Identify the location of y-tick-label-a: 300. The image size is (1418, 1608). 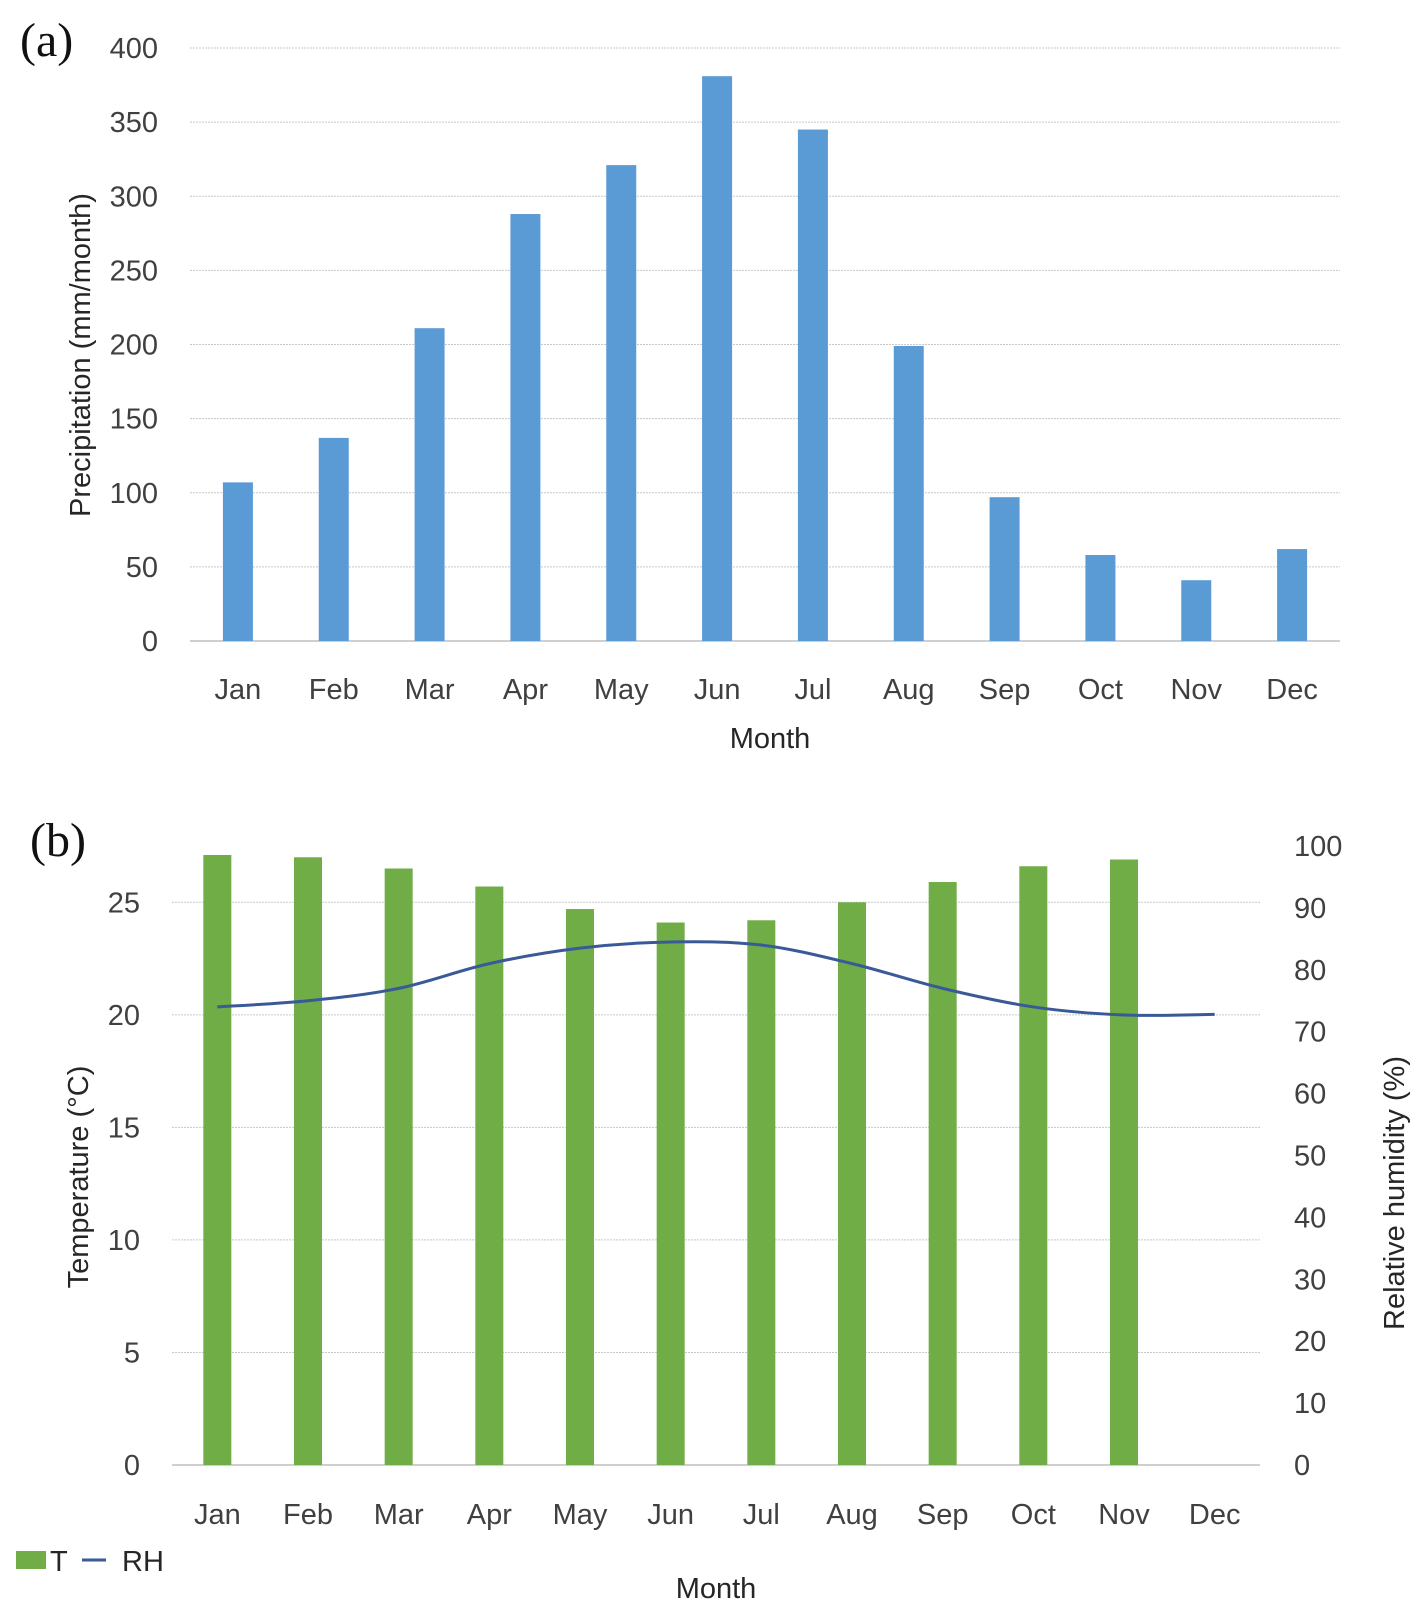
(134, 197).